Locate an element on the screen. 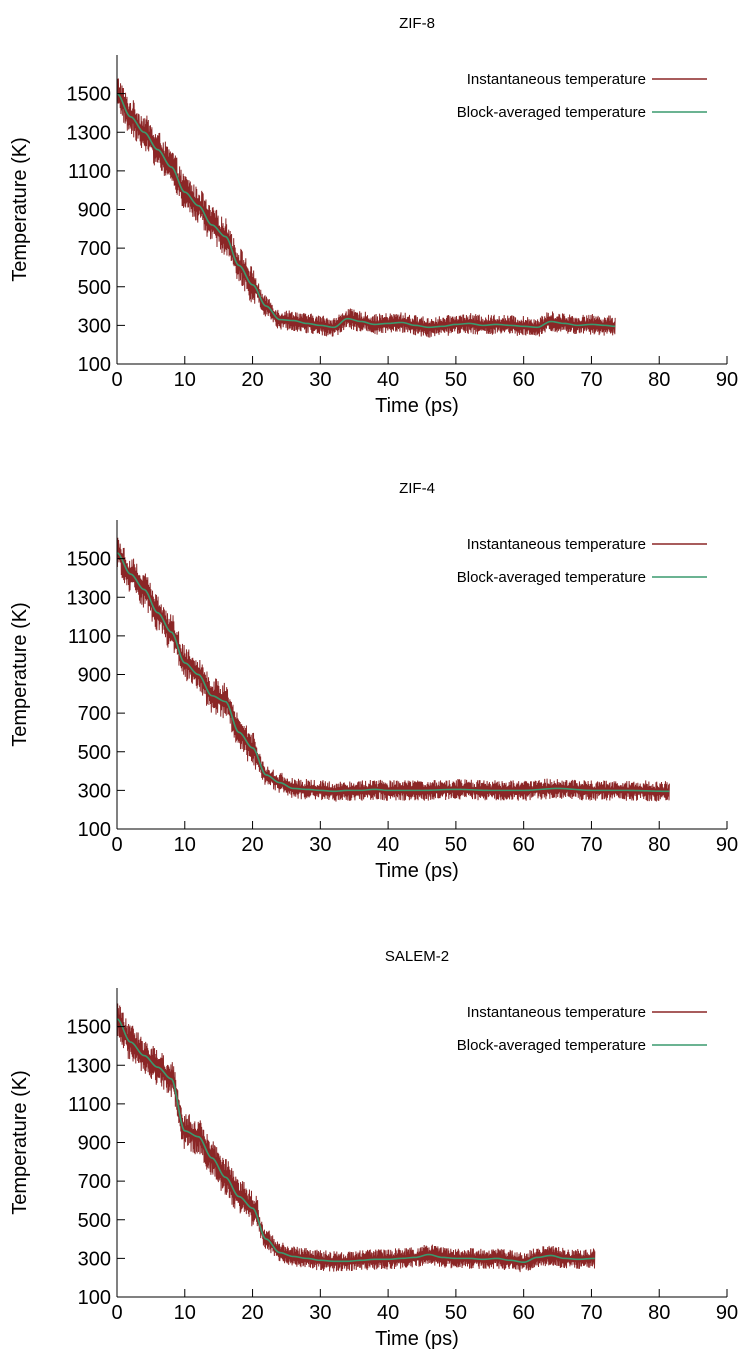  chart-title: SALEM-2 is located at coordinates (417, 956).